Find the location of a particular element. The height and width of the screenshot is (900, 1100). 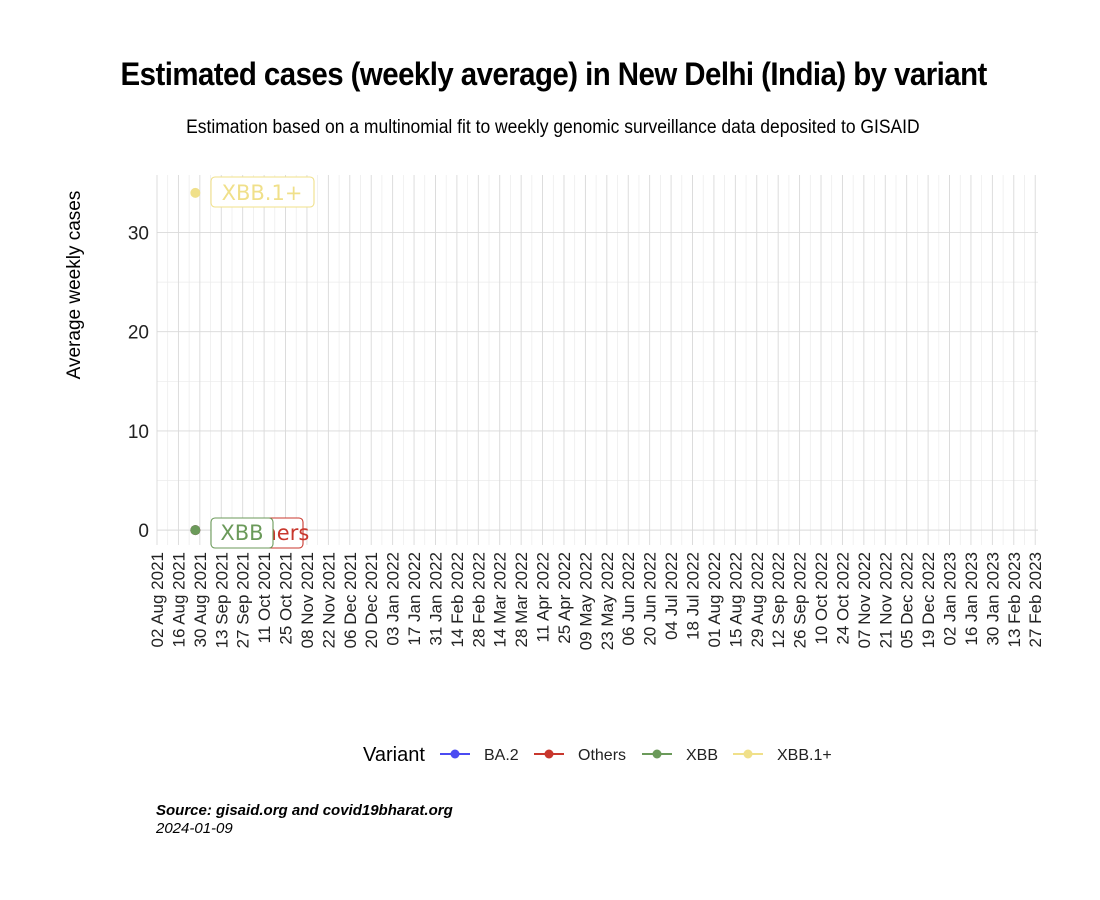

data-point-xbb is located at coordinates (195, 530).